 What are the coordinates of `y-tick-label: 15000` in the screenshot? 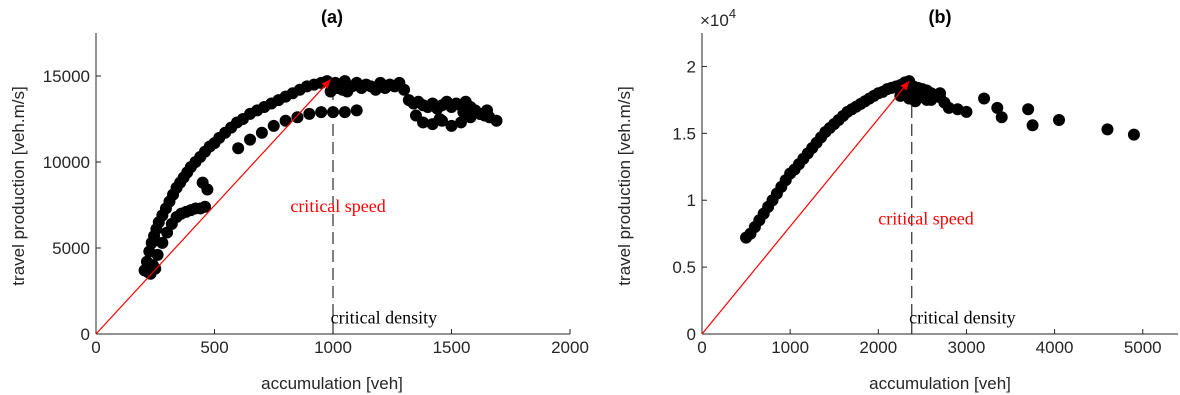 It's located at (66, 76).